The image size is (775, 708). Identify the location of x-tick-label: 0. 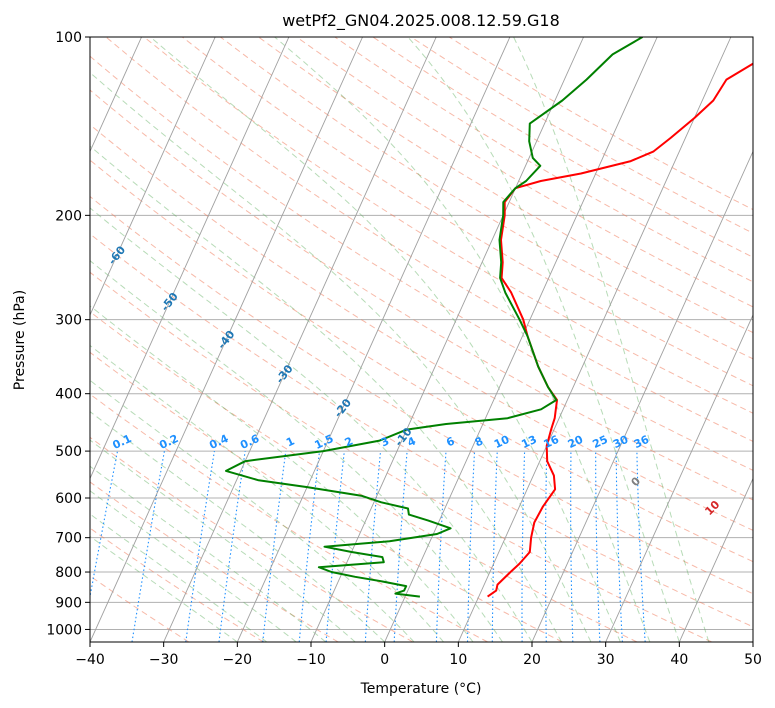
(384, 660).